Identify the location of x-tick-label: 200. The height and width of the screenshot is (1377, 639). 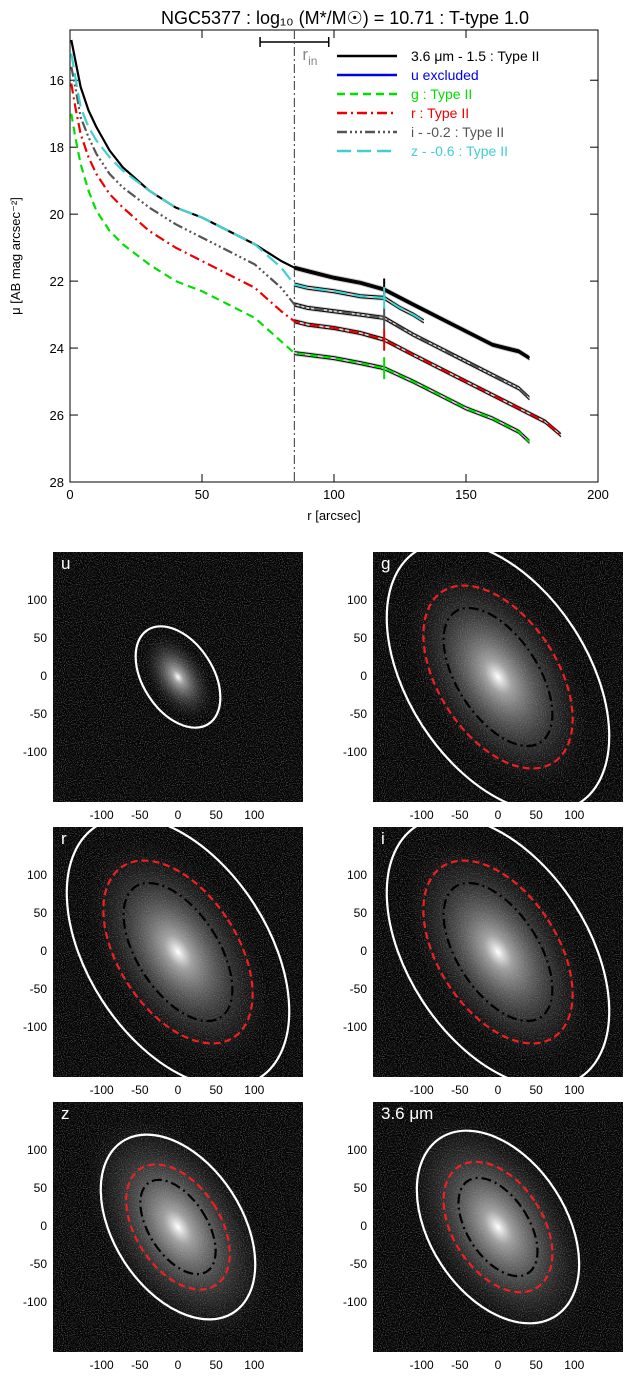
(598, 494).